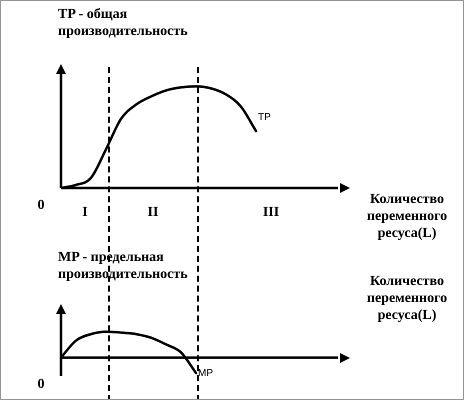  I want to click on chart-title: MP - предельная производительность, so click(123, 266).